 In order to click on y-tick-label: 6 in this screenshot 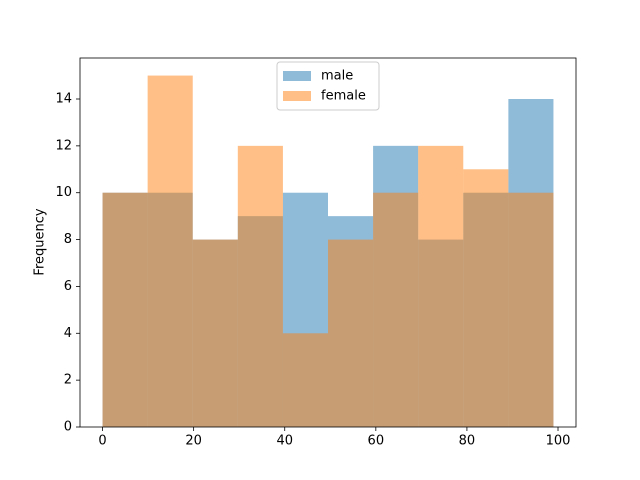, I will do `click(68, 286)`.